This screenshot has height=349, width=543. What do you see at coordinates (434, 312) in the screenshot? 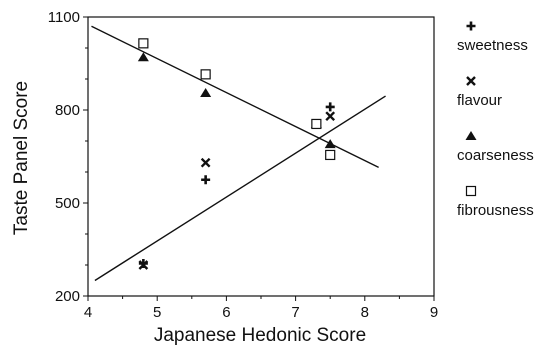
I see `x-tick-label: 9` at bounding box center [434, 312].